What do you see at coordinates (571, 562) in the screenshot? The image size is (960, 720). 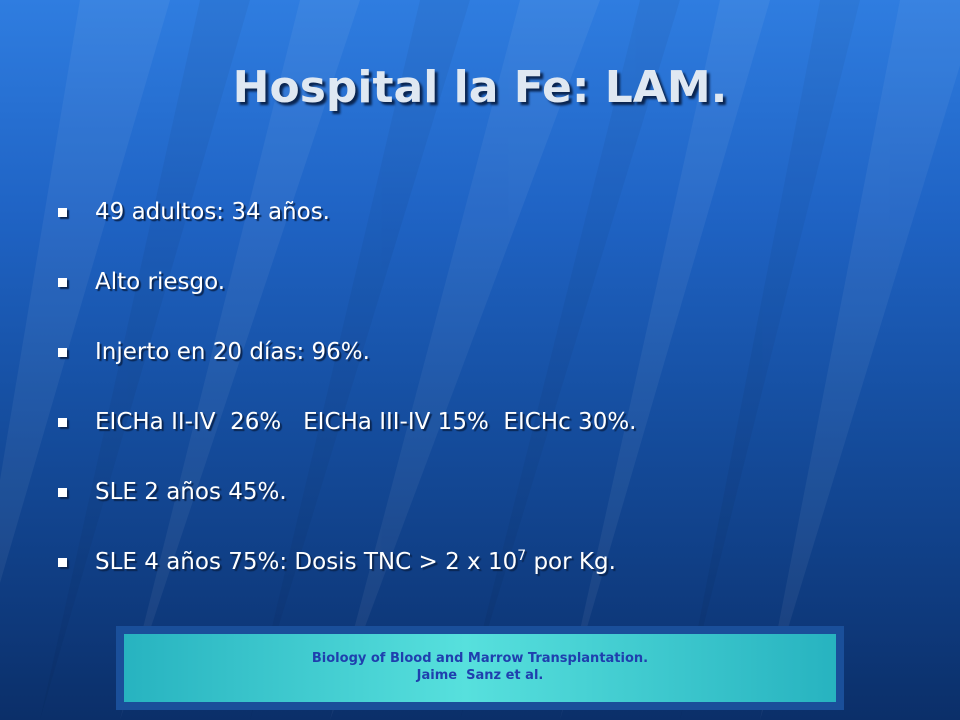 I see `bullet-text-suffix: por Kg.` at bounding box center [571, 562].